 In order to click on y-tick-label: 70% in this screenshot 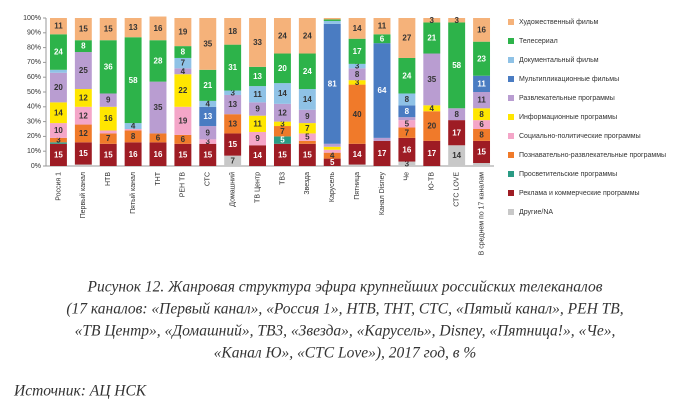, I will do `click(34, 62)`.